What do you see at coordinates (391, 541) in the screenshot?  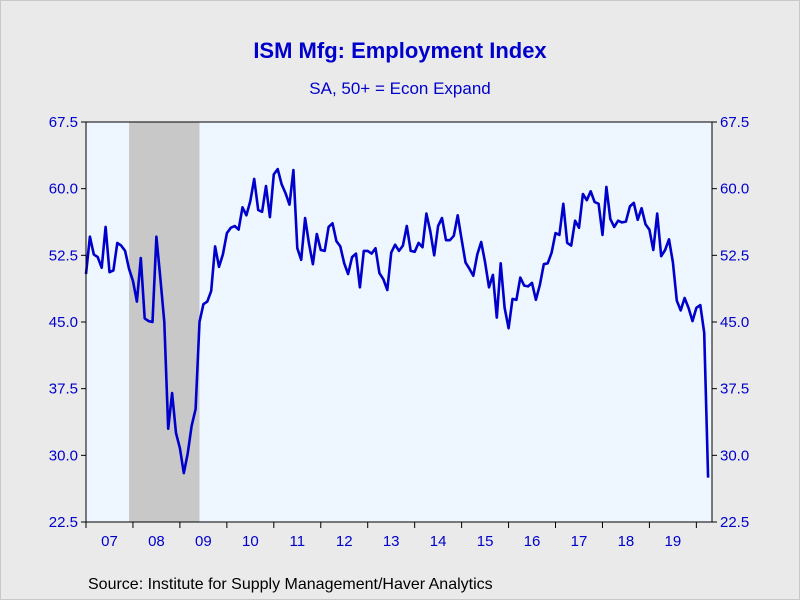 I see `x-tick-label: 13` at bounding box center [391, 541].